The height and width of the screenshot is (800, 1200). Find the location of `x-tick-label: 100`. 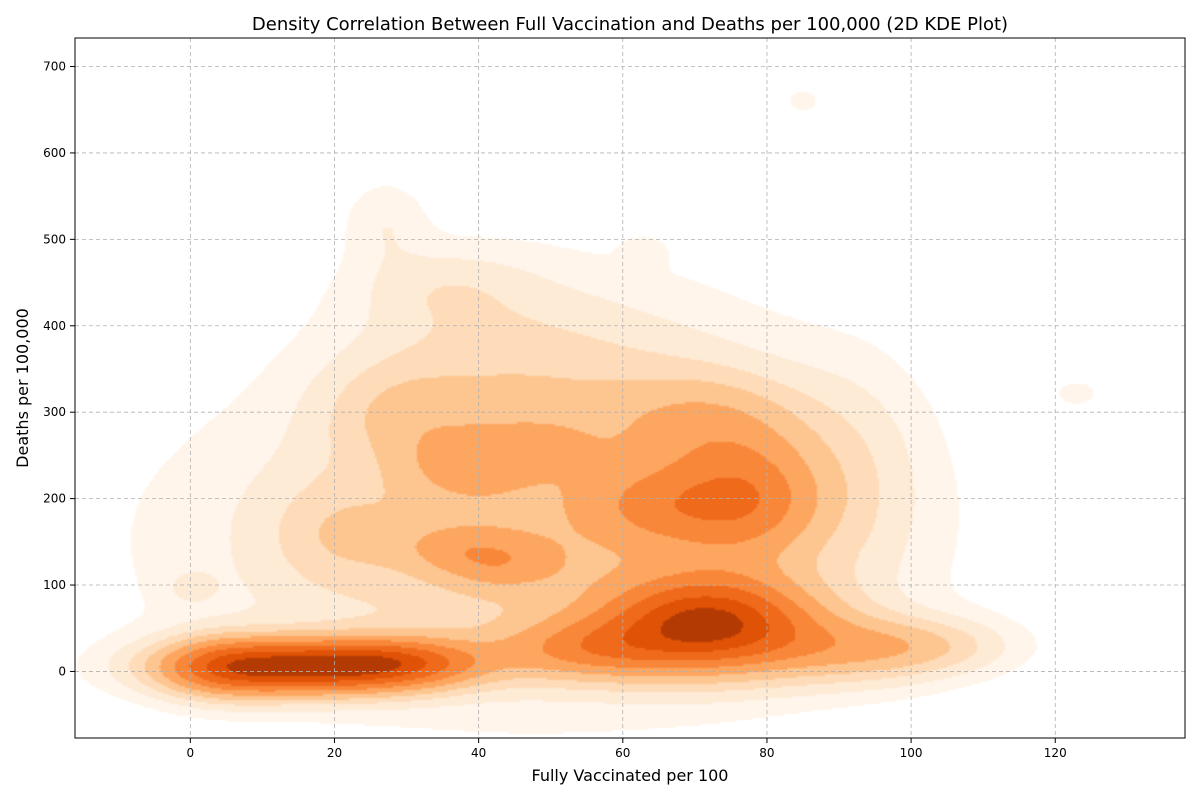

x-tick-label: 100 is located at coordinates (911, 753).